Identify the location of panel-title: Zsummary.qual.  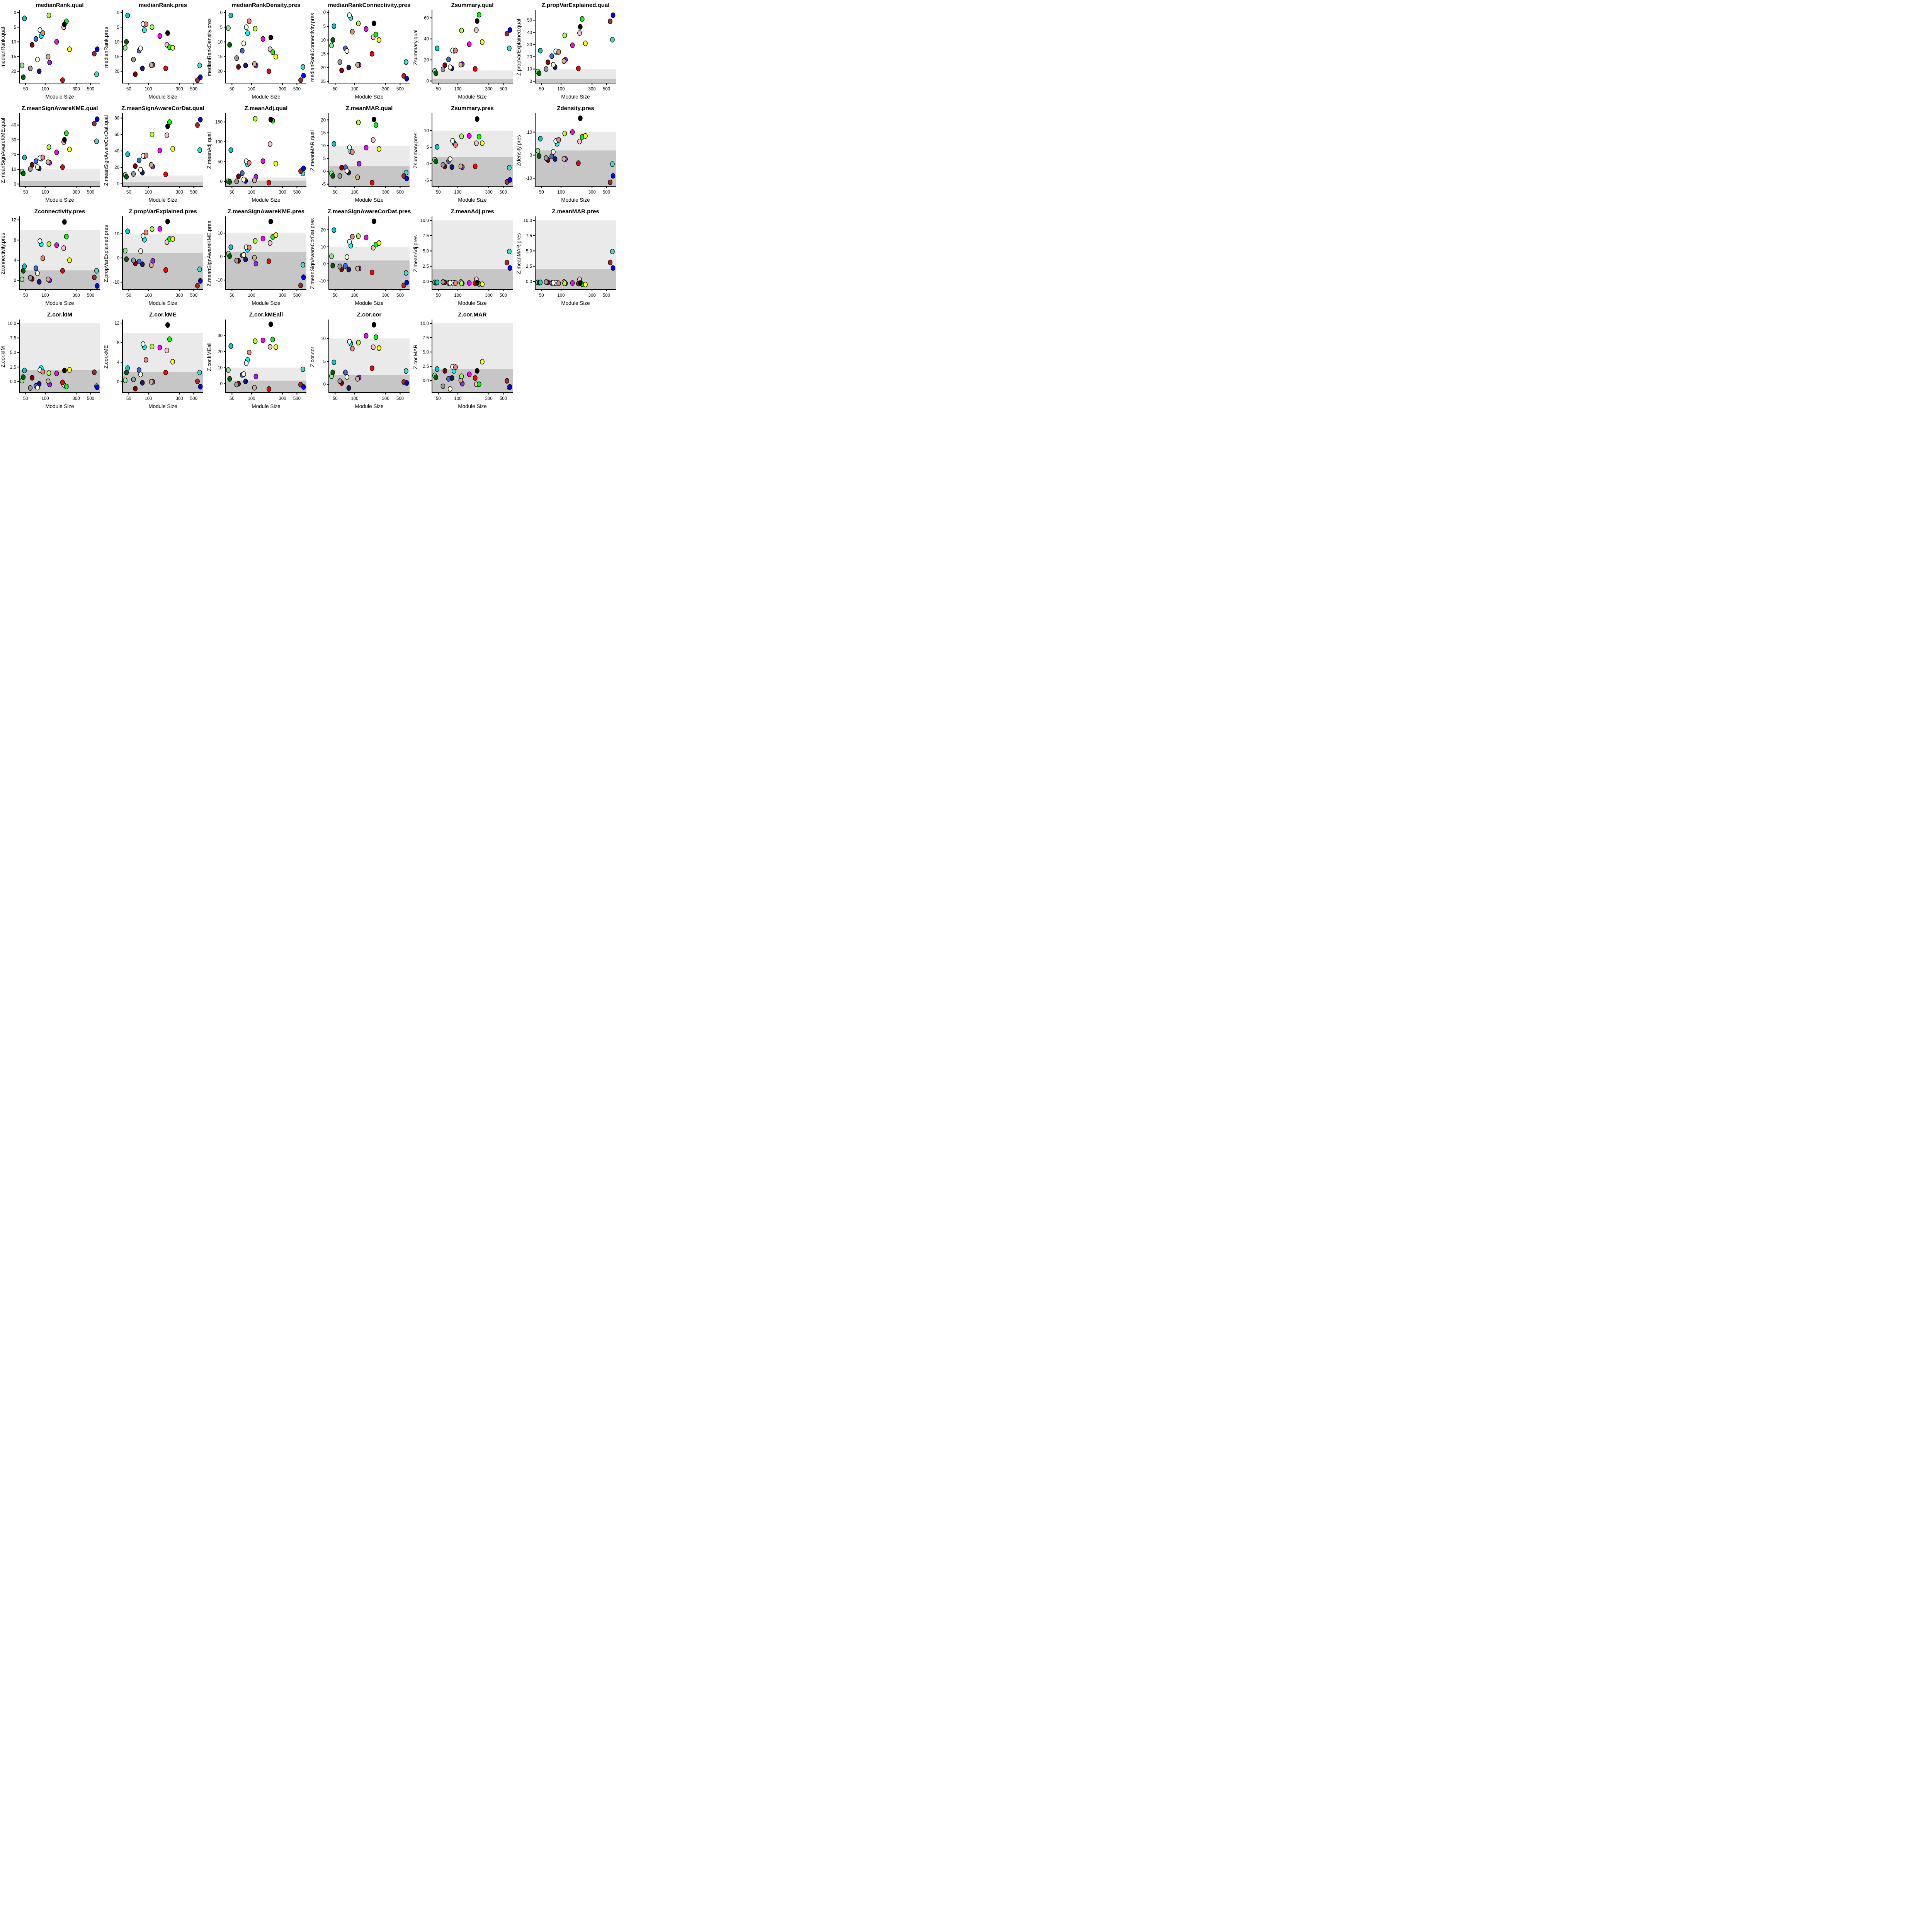
(473, 6).